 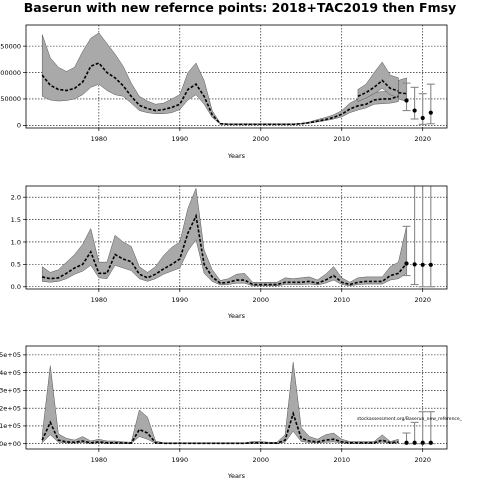 What do you see at coordinates (19, 126) in the screenshot?
I see `y-tick-label: 0` at bounding box center [19, 126].